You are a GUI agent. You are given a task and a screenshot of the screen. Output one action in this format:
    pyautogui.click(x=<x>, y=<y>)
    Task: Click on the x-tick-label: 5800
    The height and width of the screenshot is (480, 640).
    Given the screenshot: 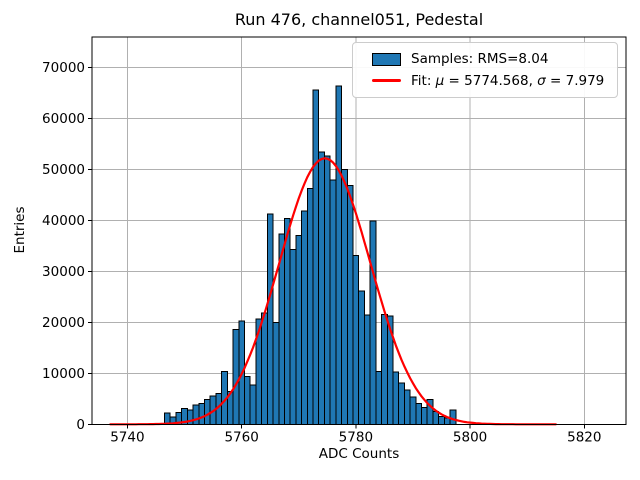 What is the action you would take?
    pyautogui.click(x=470, y=437)
    